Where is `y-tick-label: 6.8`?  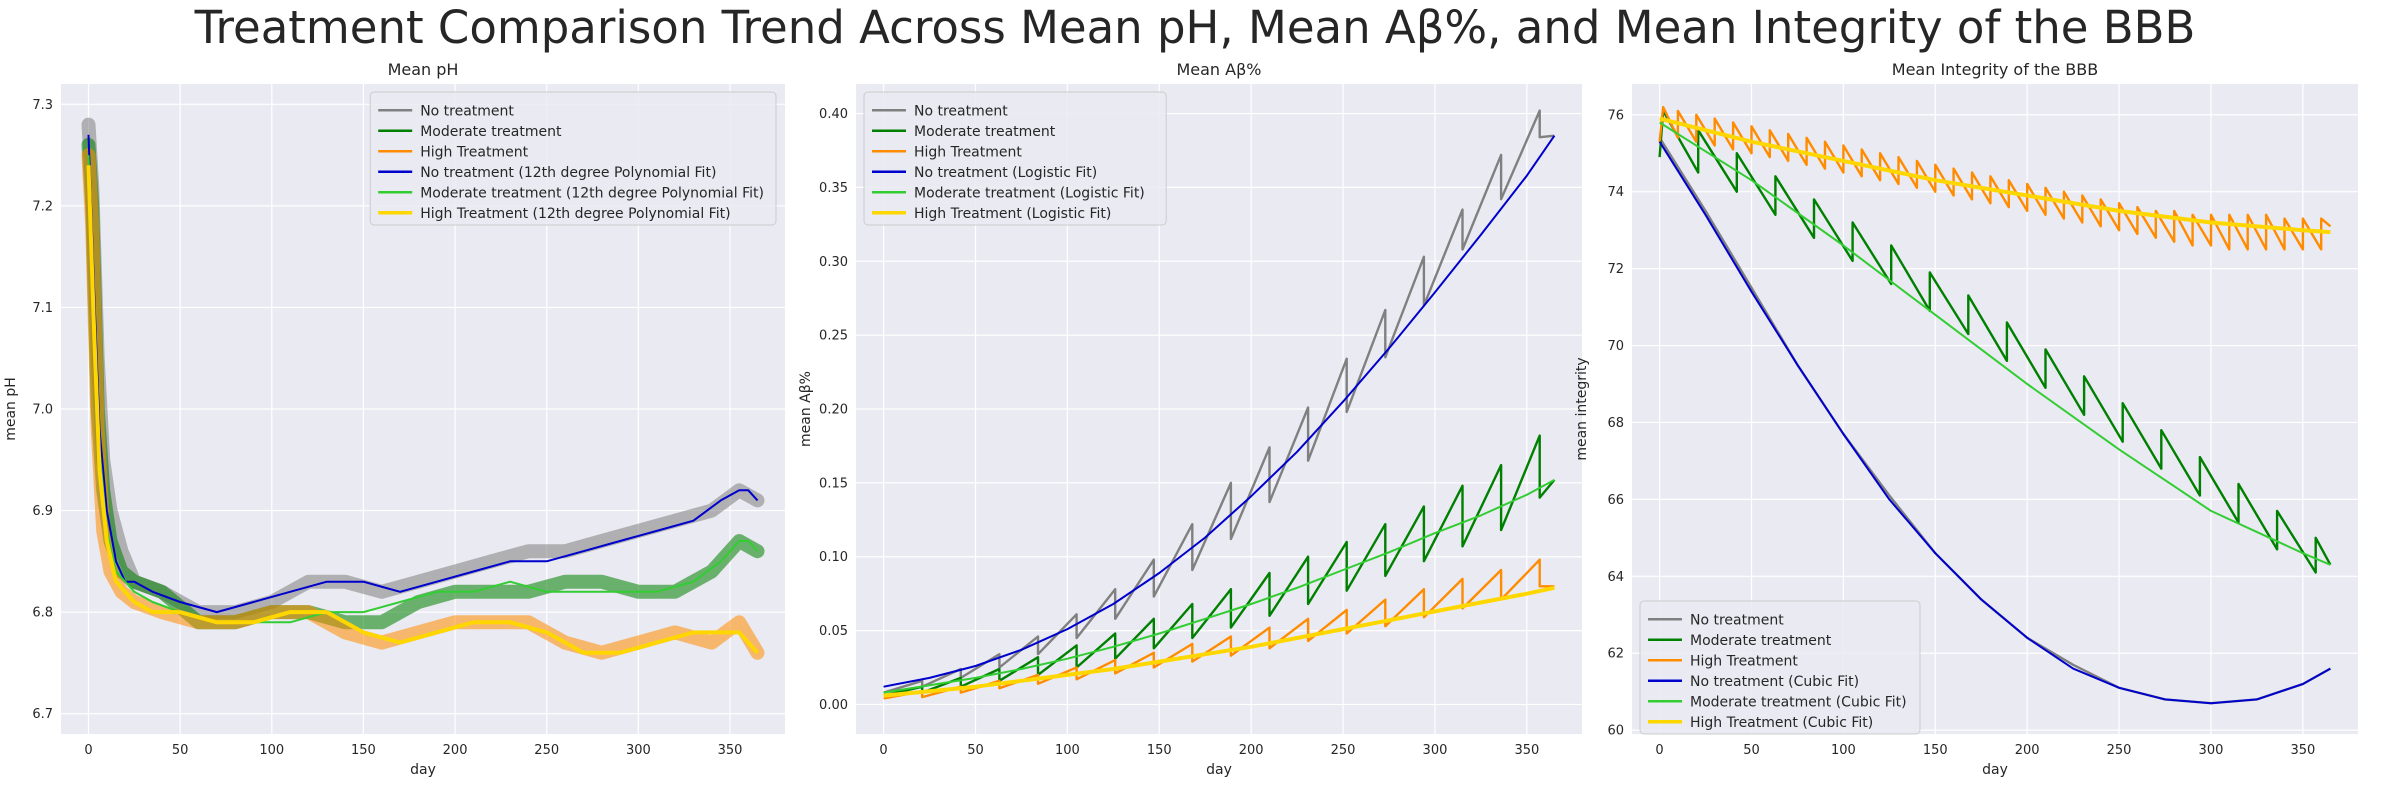
y-tick-label: 6.8 is located at coordinates (42, 613).